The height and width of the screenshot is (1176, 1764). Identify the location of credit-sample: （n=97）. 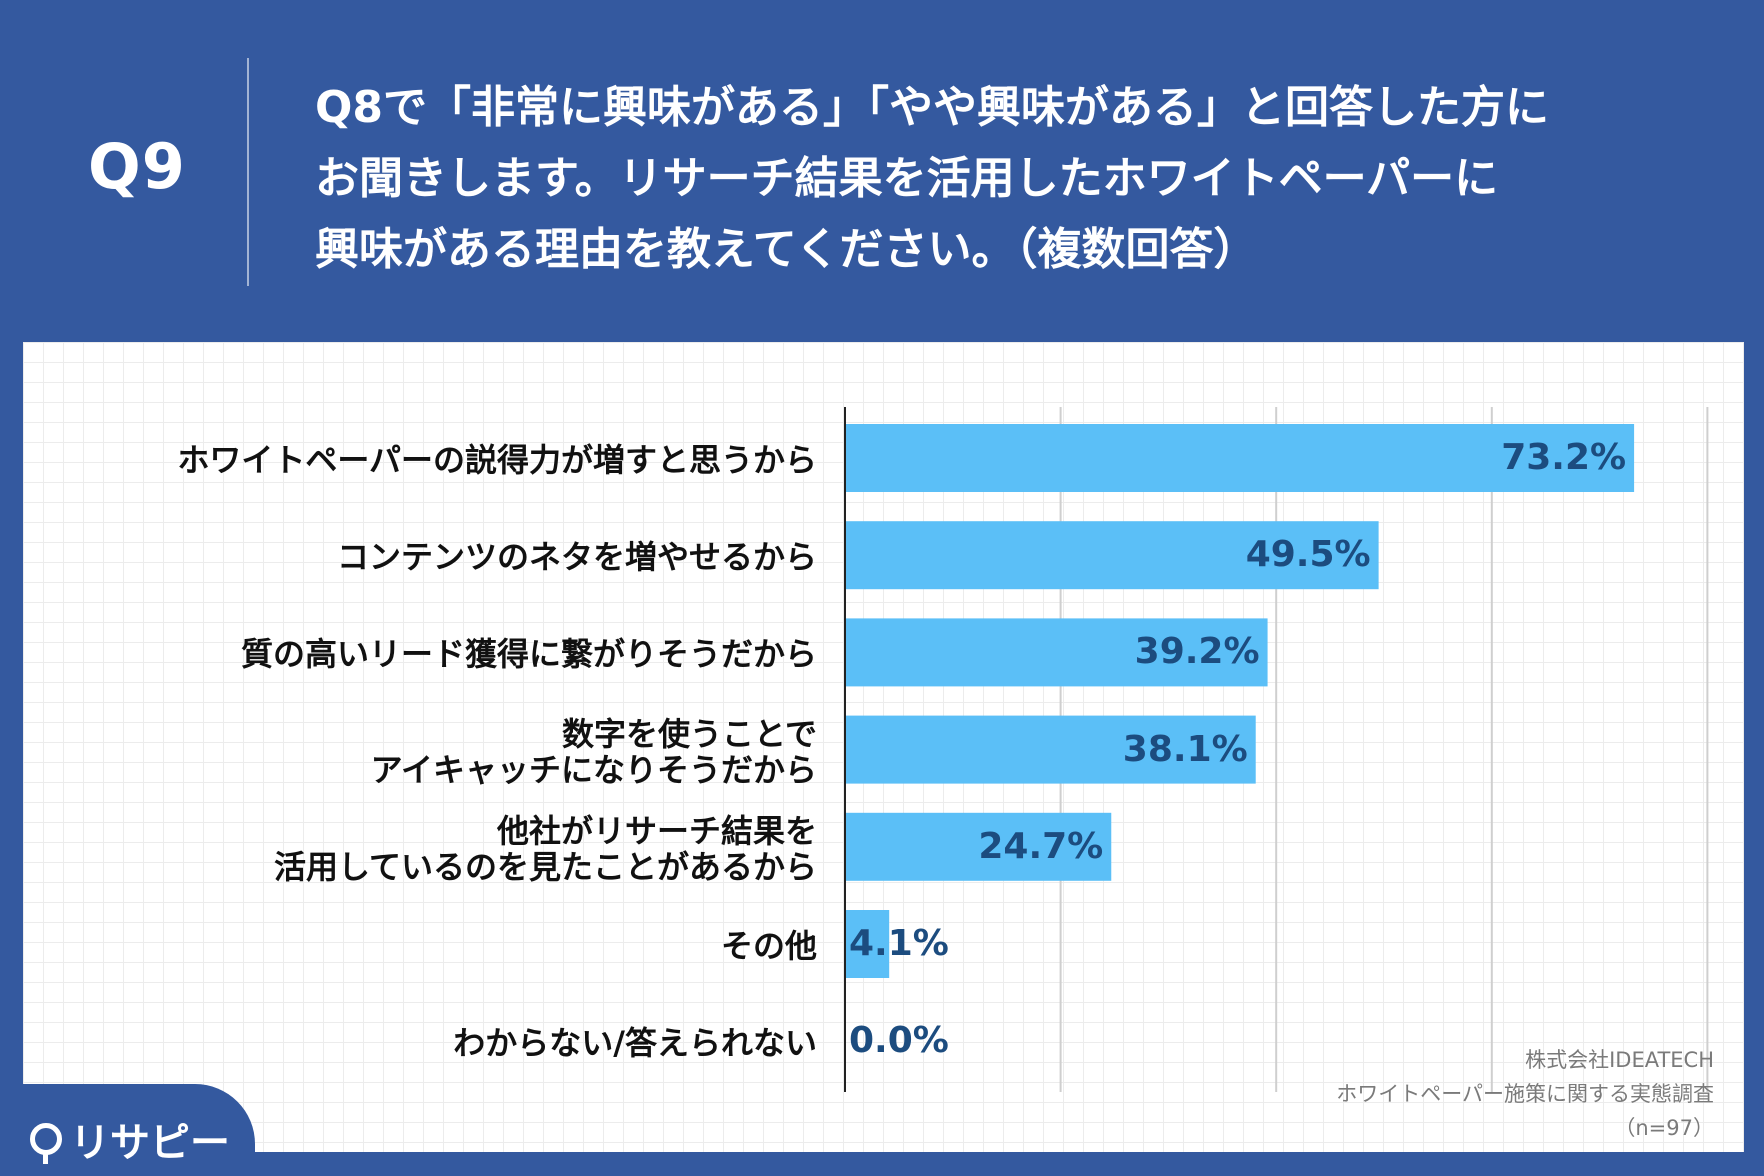
(1664, 1128).